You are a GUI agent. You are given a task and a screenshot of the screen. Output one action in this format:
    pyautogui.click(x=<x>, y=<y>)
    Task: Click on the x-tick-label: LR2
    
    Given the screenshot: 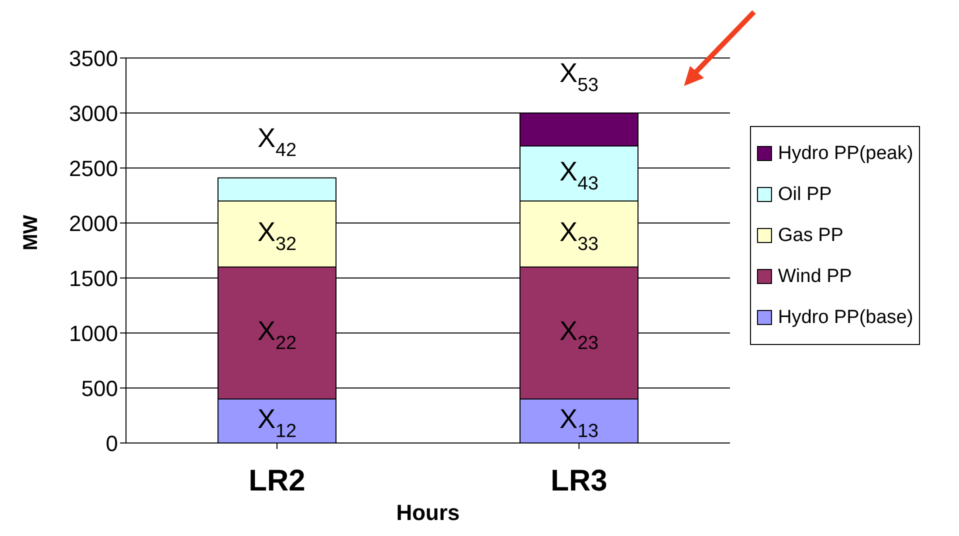 What is the action you would take?
    pyautogui.click(x=277, y=481)
    